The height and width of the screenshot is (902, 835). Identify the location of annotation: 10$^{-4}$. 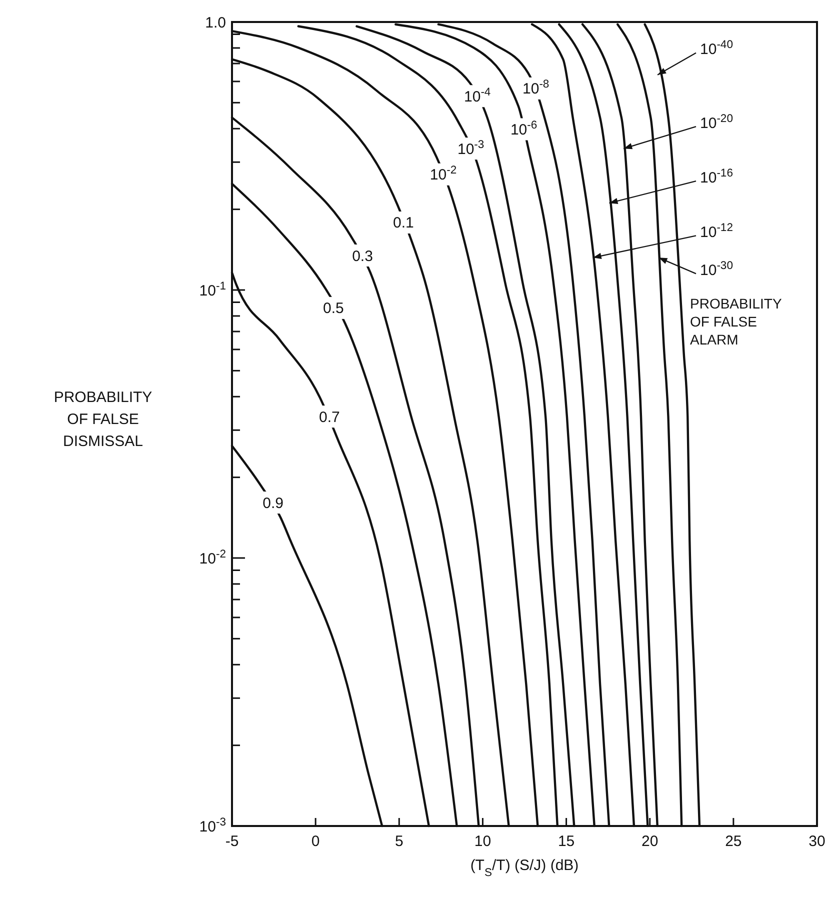
(477, 96).